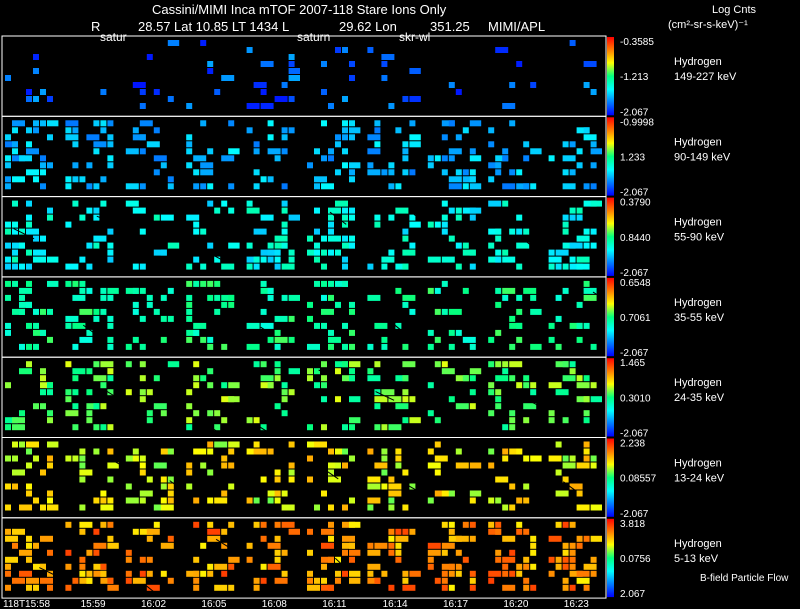  Describe the element at coordinates (635, 203) in the screenshot. I see `colorbar-max-label: 0.3790` at that location.